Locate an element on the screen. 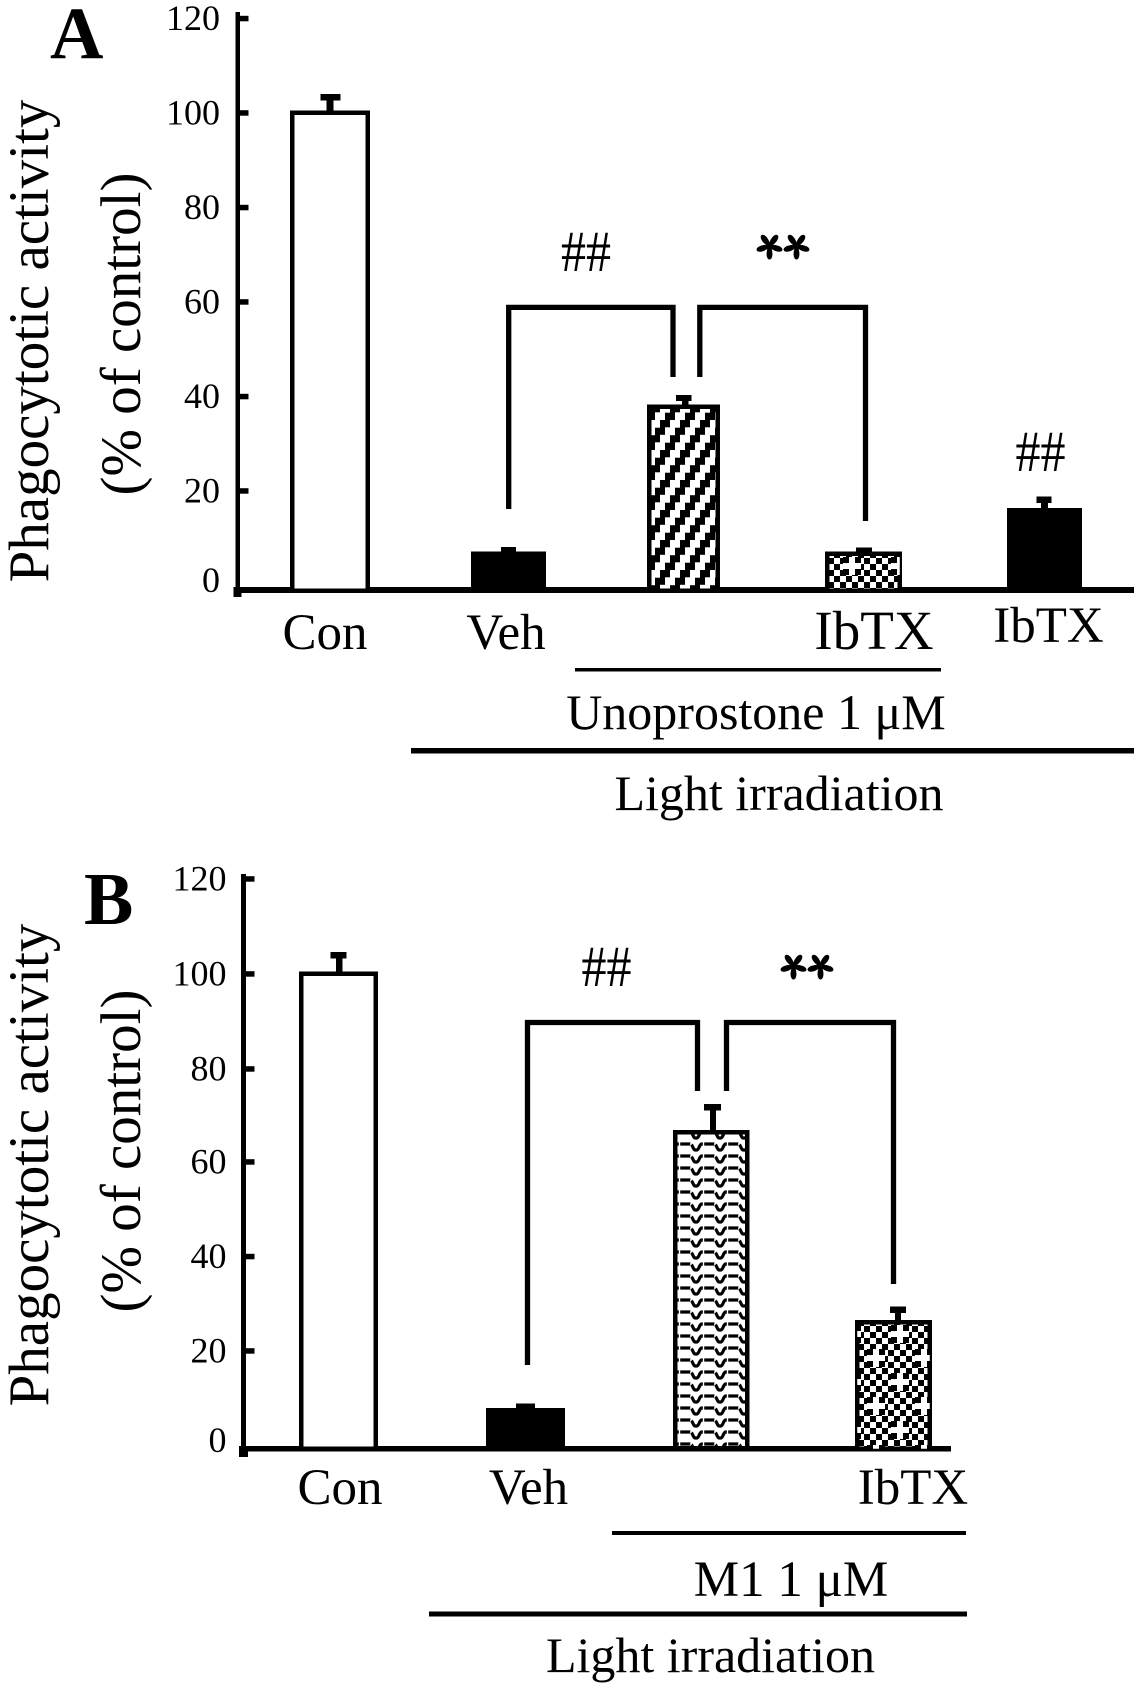 The image size is (1134, 1692). svg-text: A is located at coordinates (76, 37).